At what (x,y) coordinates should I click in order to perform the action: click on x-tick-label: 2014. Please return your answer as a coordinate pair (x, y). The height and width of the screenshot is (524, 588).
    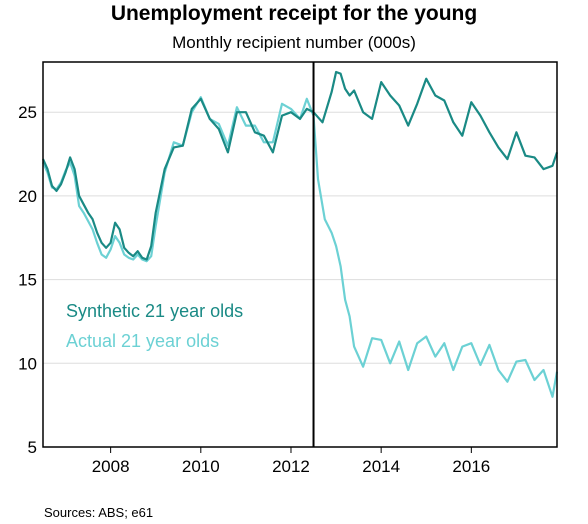
    Looking at the image, I should click on (381, 466).